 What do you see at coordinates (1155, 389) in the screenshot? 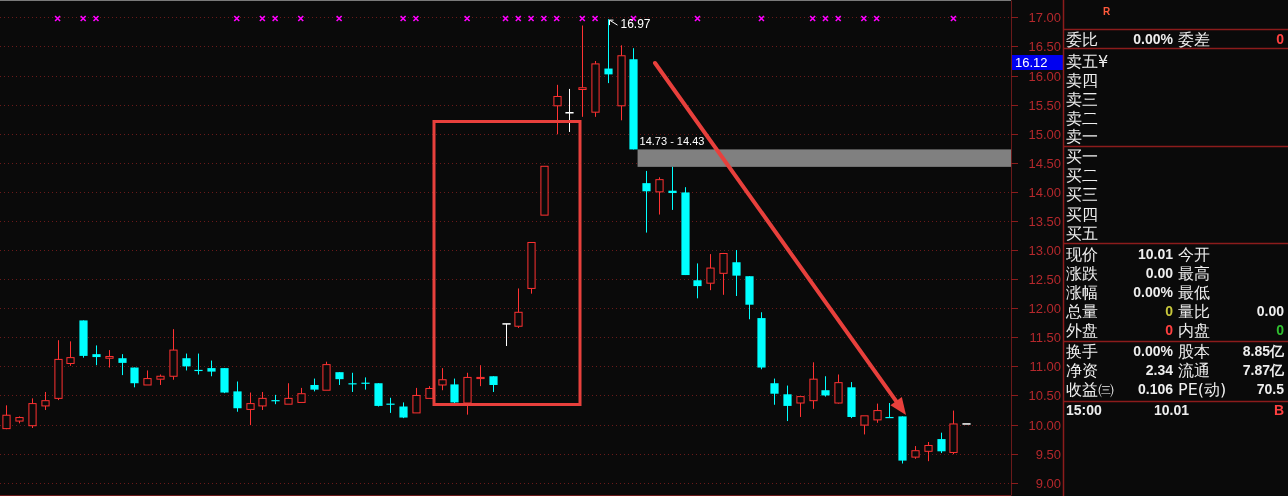
I see `text: 0.106` at bounding box center [1155, 389].